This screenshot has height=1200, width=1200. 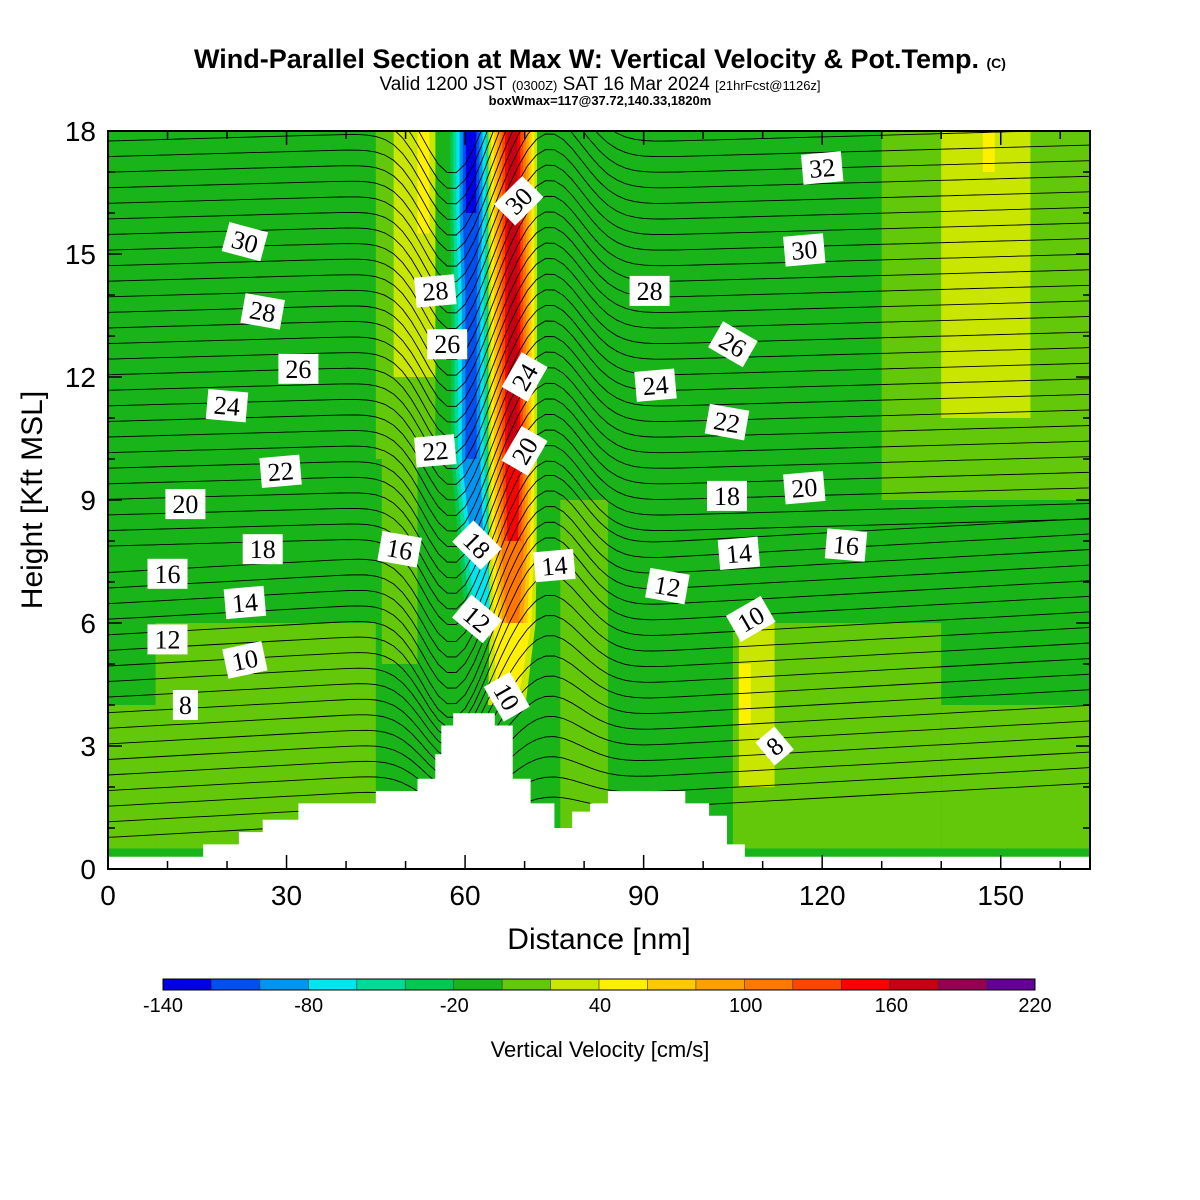 I want to click on x-tick-label: 150, so click(x=1000, y=895).